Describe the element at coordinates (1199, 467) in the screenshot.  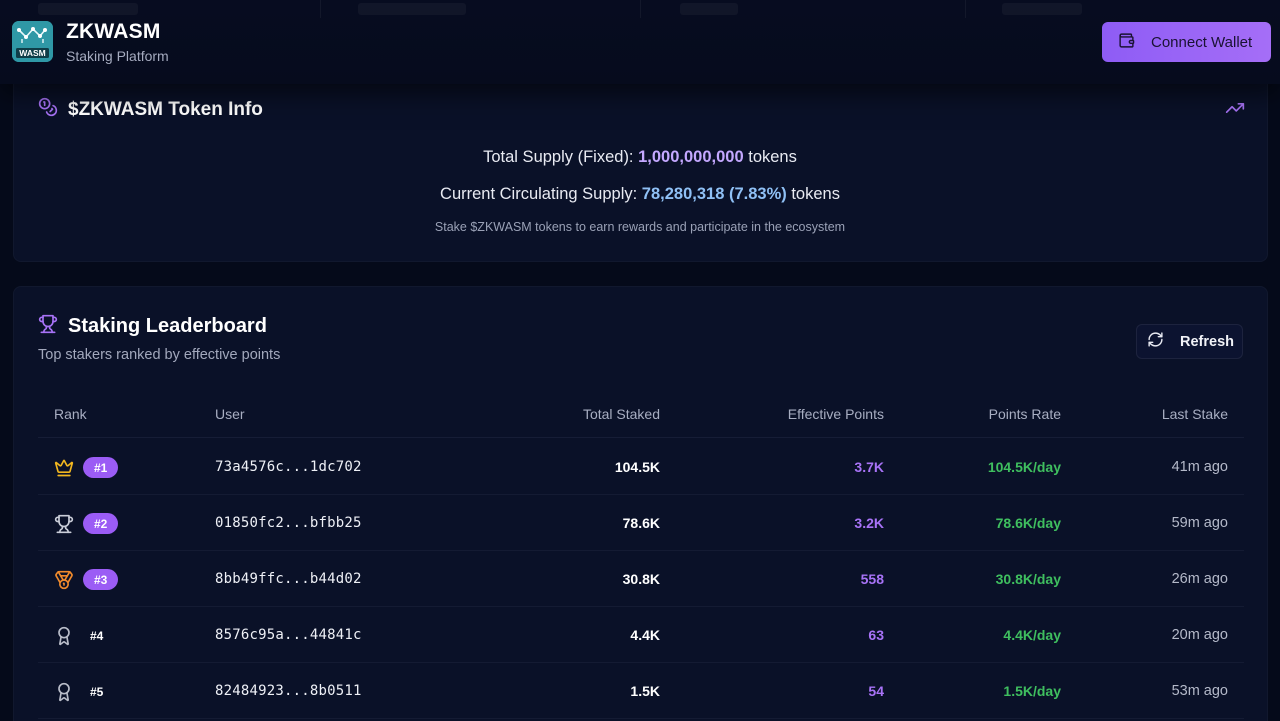
I see `last-stake-value: 41m ago` at that location.